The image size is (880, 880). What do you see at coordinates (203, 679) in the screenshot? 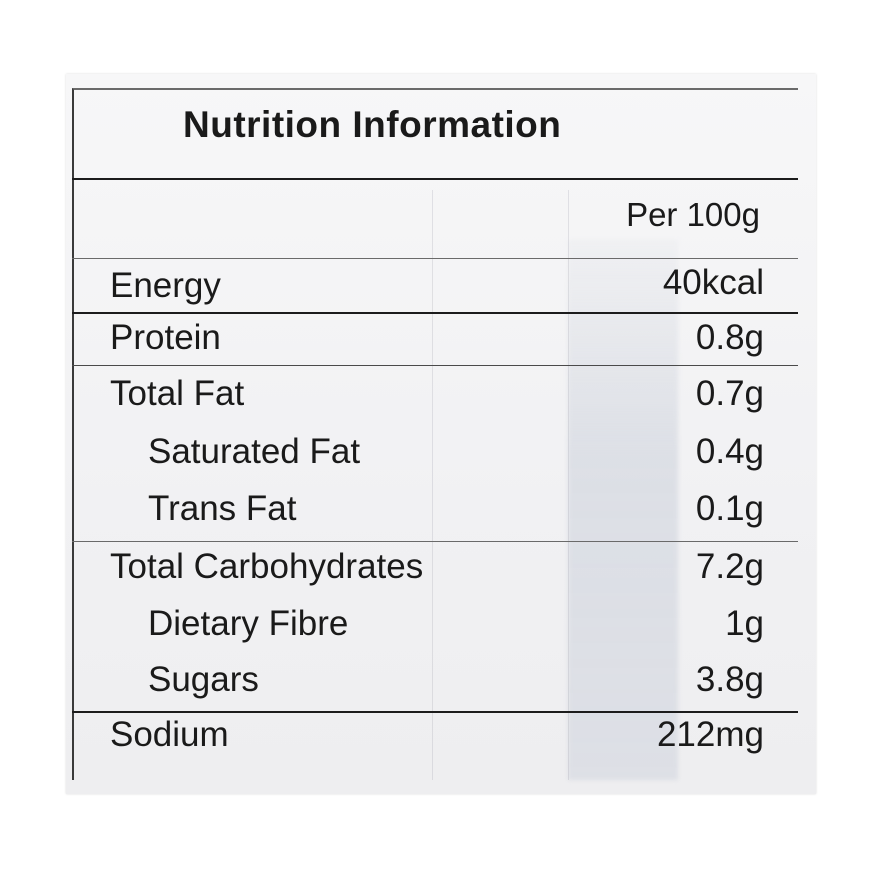
I see `row-sugars-label: Sugars` at bounding box center [203, 679].